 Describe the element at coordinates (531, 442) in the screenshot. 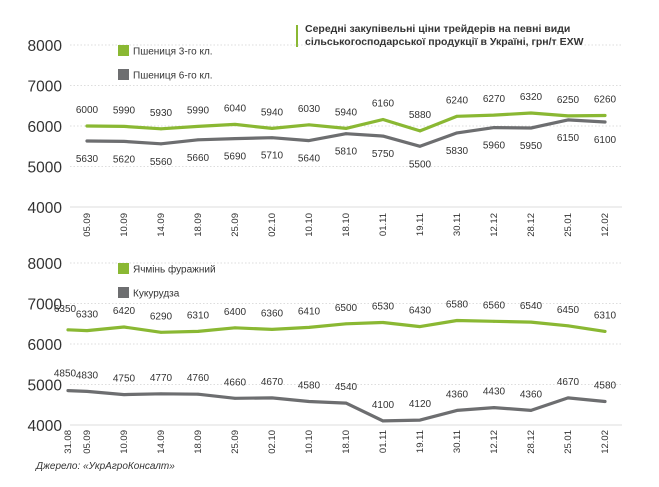

I see `x-tick-label-2-13: 28.12` at that location.